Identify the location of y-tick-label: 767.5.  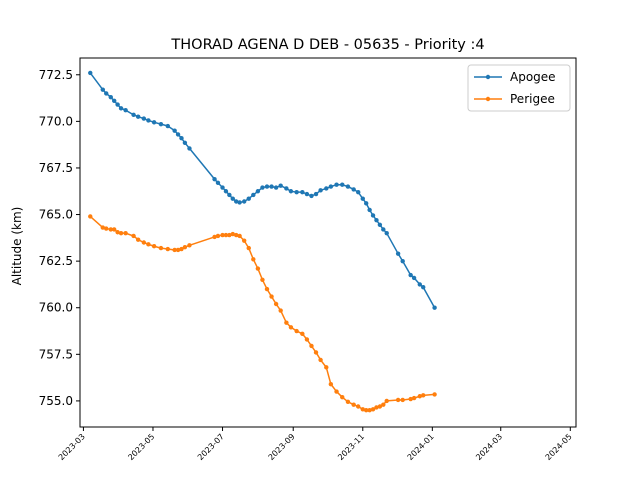
(56, 168).